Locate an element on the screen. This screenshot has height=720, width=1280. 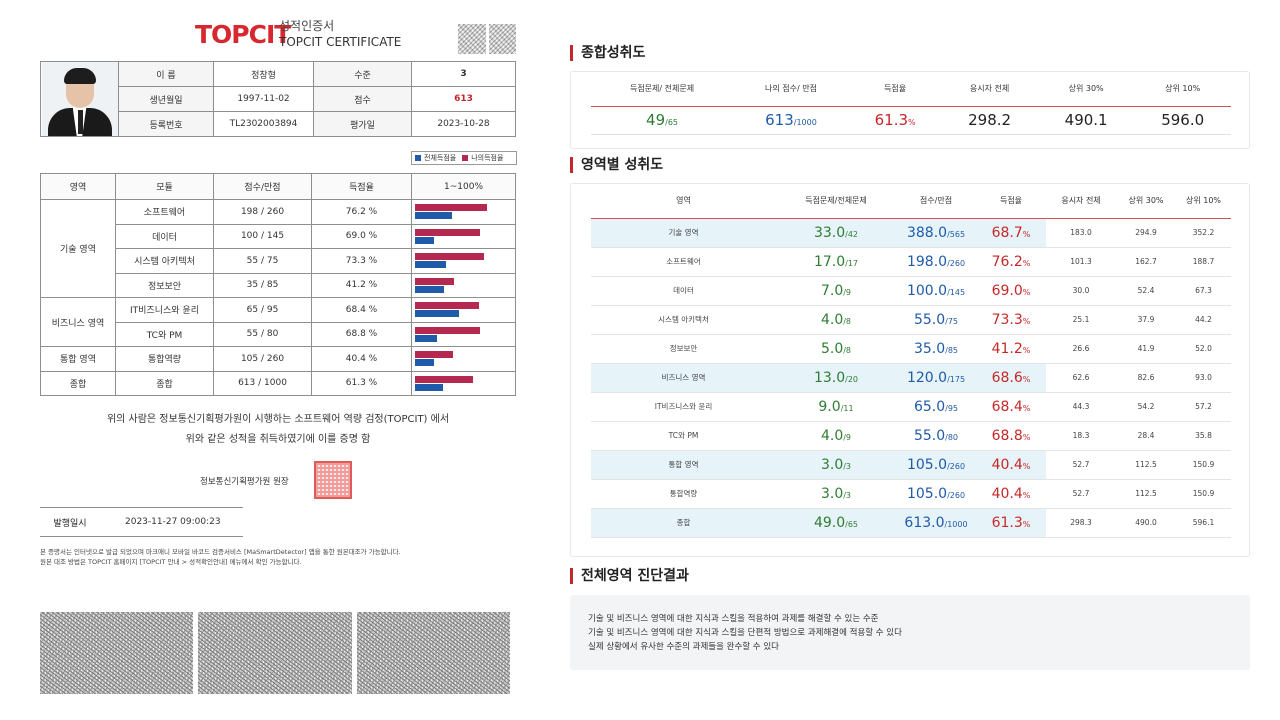
solved-total: /3 is located at coordinates (847, 466).